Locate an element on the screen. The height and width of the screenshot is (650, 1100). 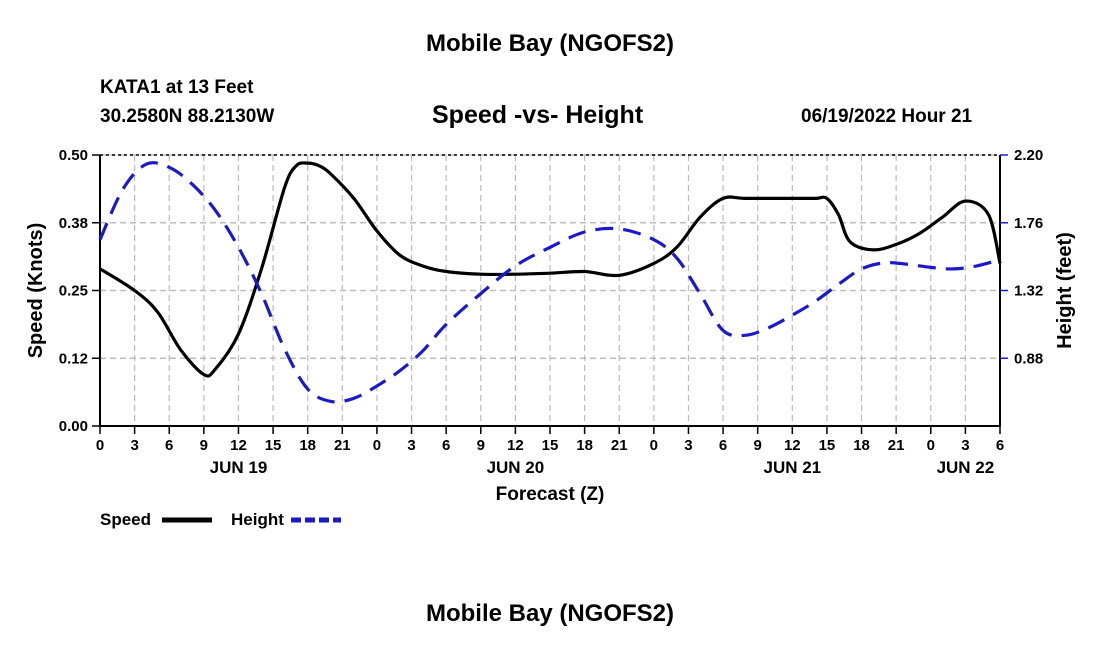
forecast-datestamp: 06/19/2022 Hour 21 is located at coordinates (887, 116).